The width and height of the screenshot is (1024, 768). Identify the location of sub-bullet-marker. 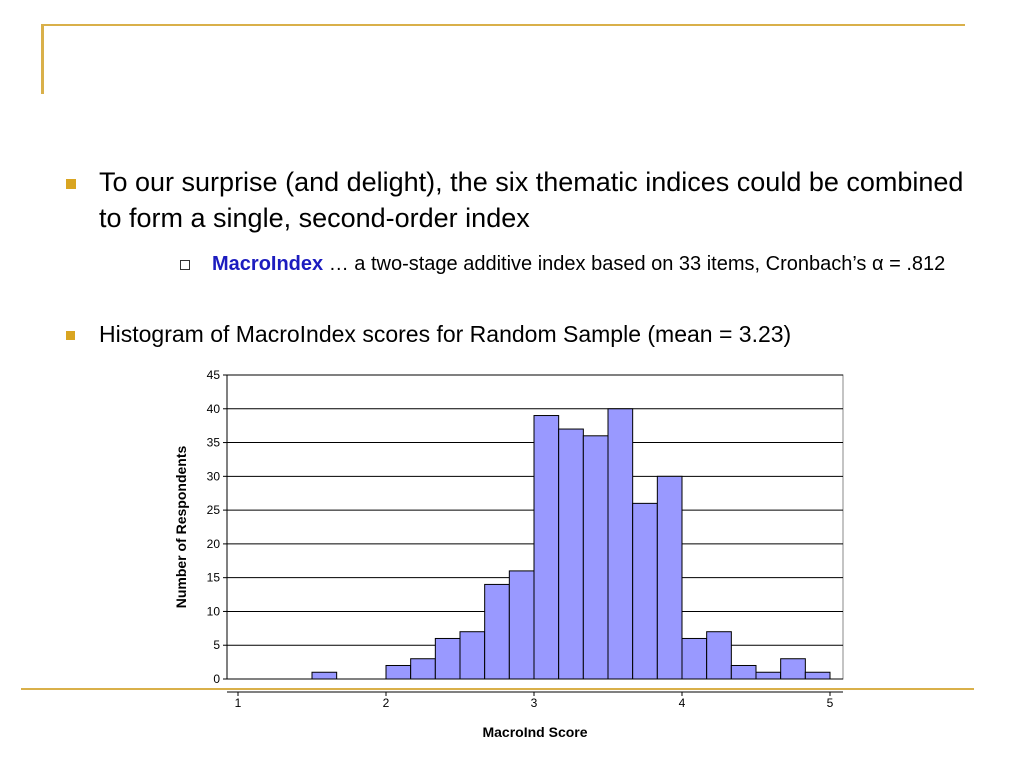
(185, 265).